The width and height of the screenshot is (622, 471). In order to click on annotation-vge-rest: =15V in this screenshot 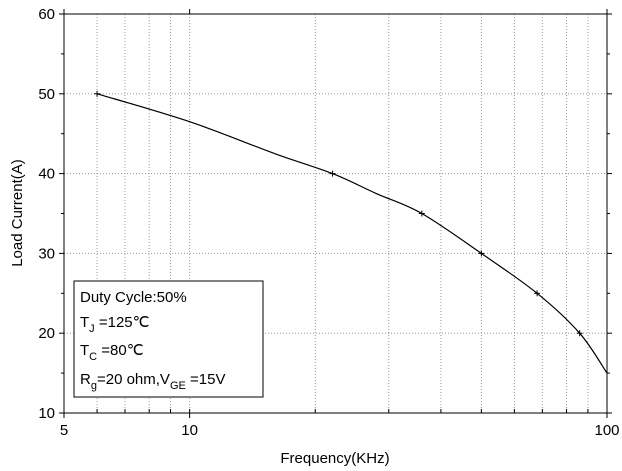, I will do `click(206, 379)`.